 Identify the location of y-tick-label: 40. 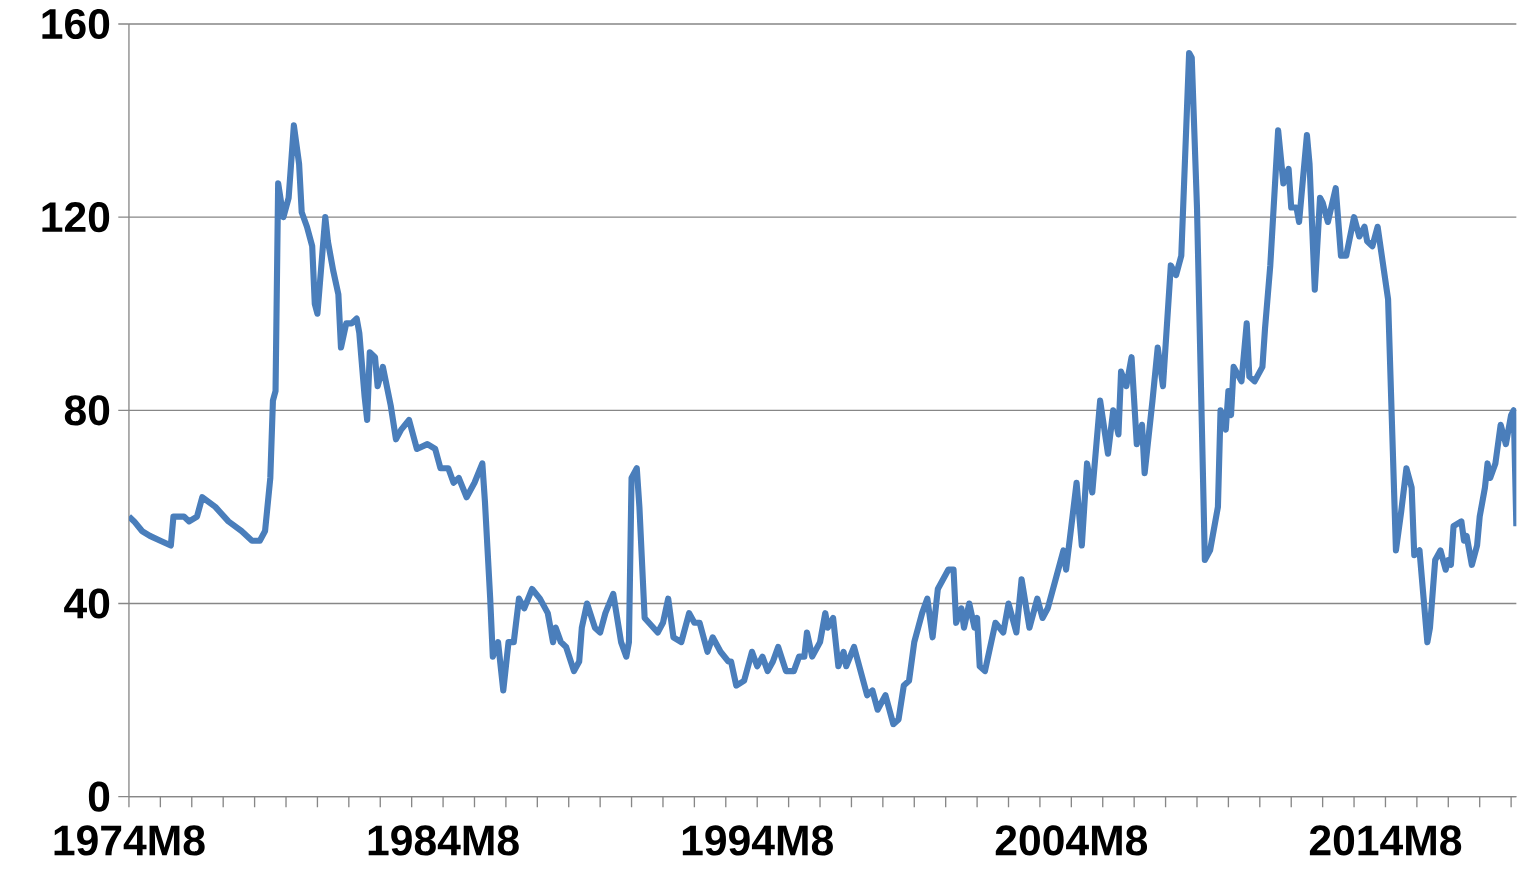
(87, 603).